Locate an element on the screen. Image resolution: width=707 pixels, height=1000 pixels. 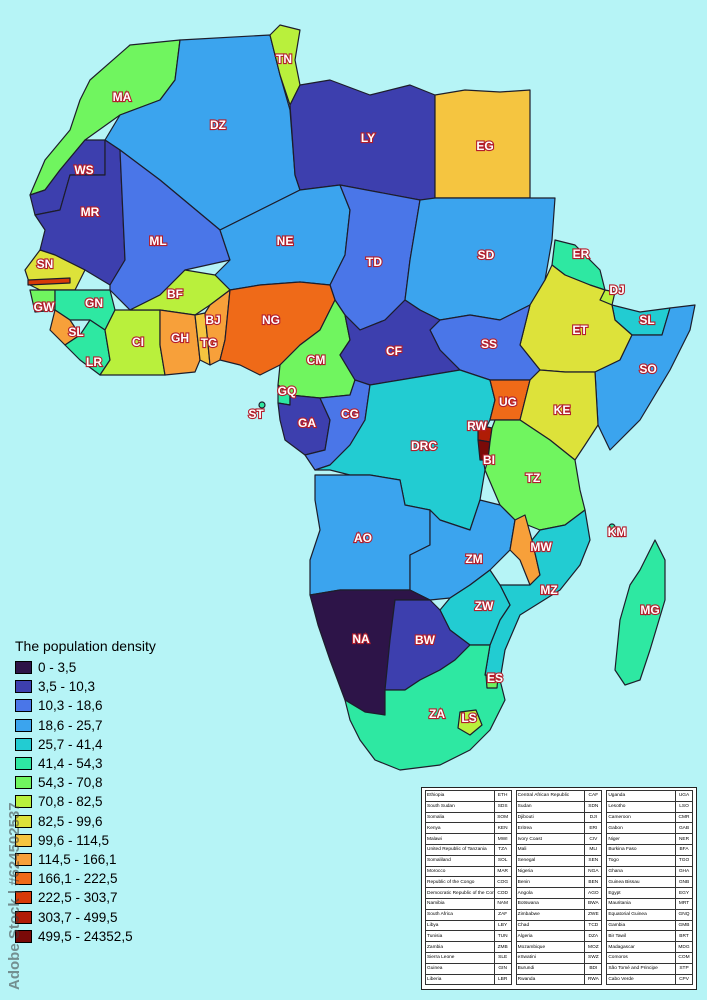
country-code-cell: NAM is located at coordinates (502, 903).